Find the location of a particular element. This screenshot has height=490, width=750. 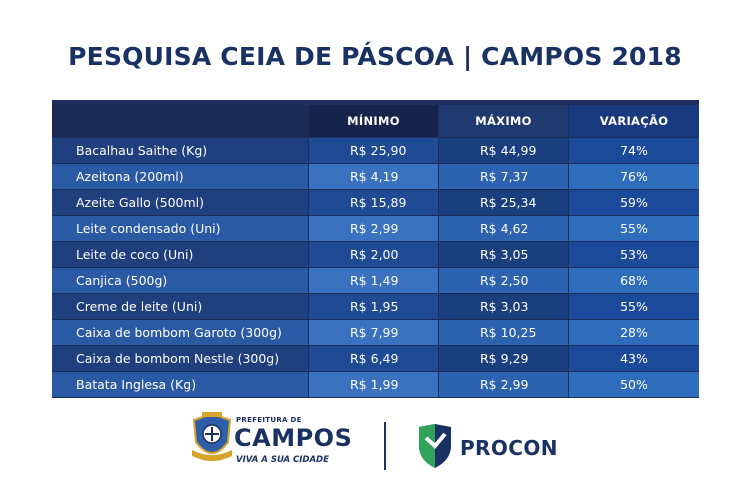

cell-min: R$ 25,90 is located at coordinates (373, 151).